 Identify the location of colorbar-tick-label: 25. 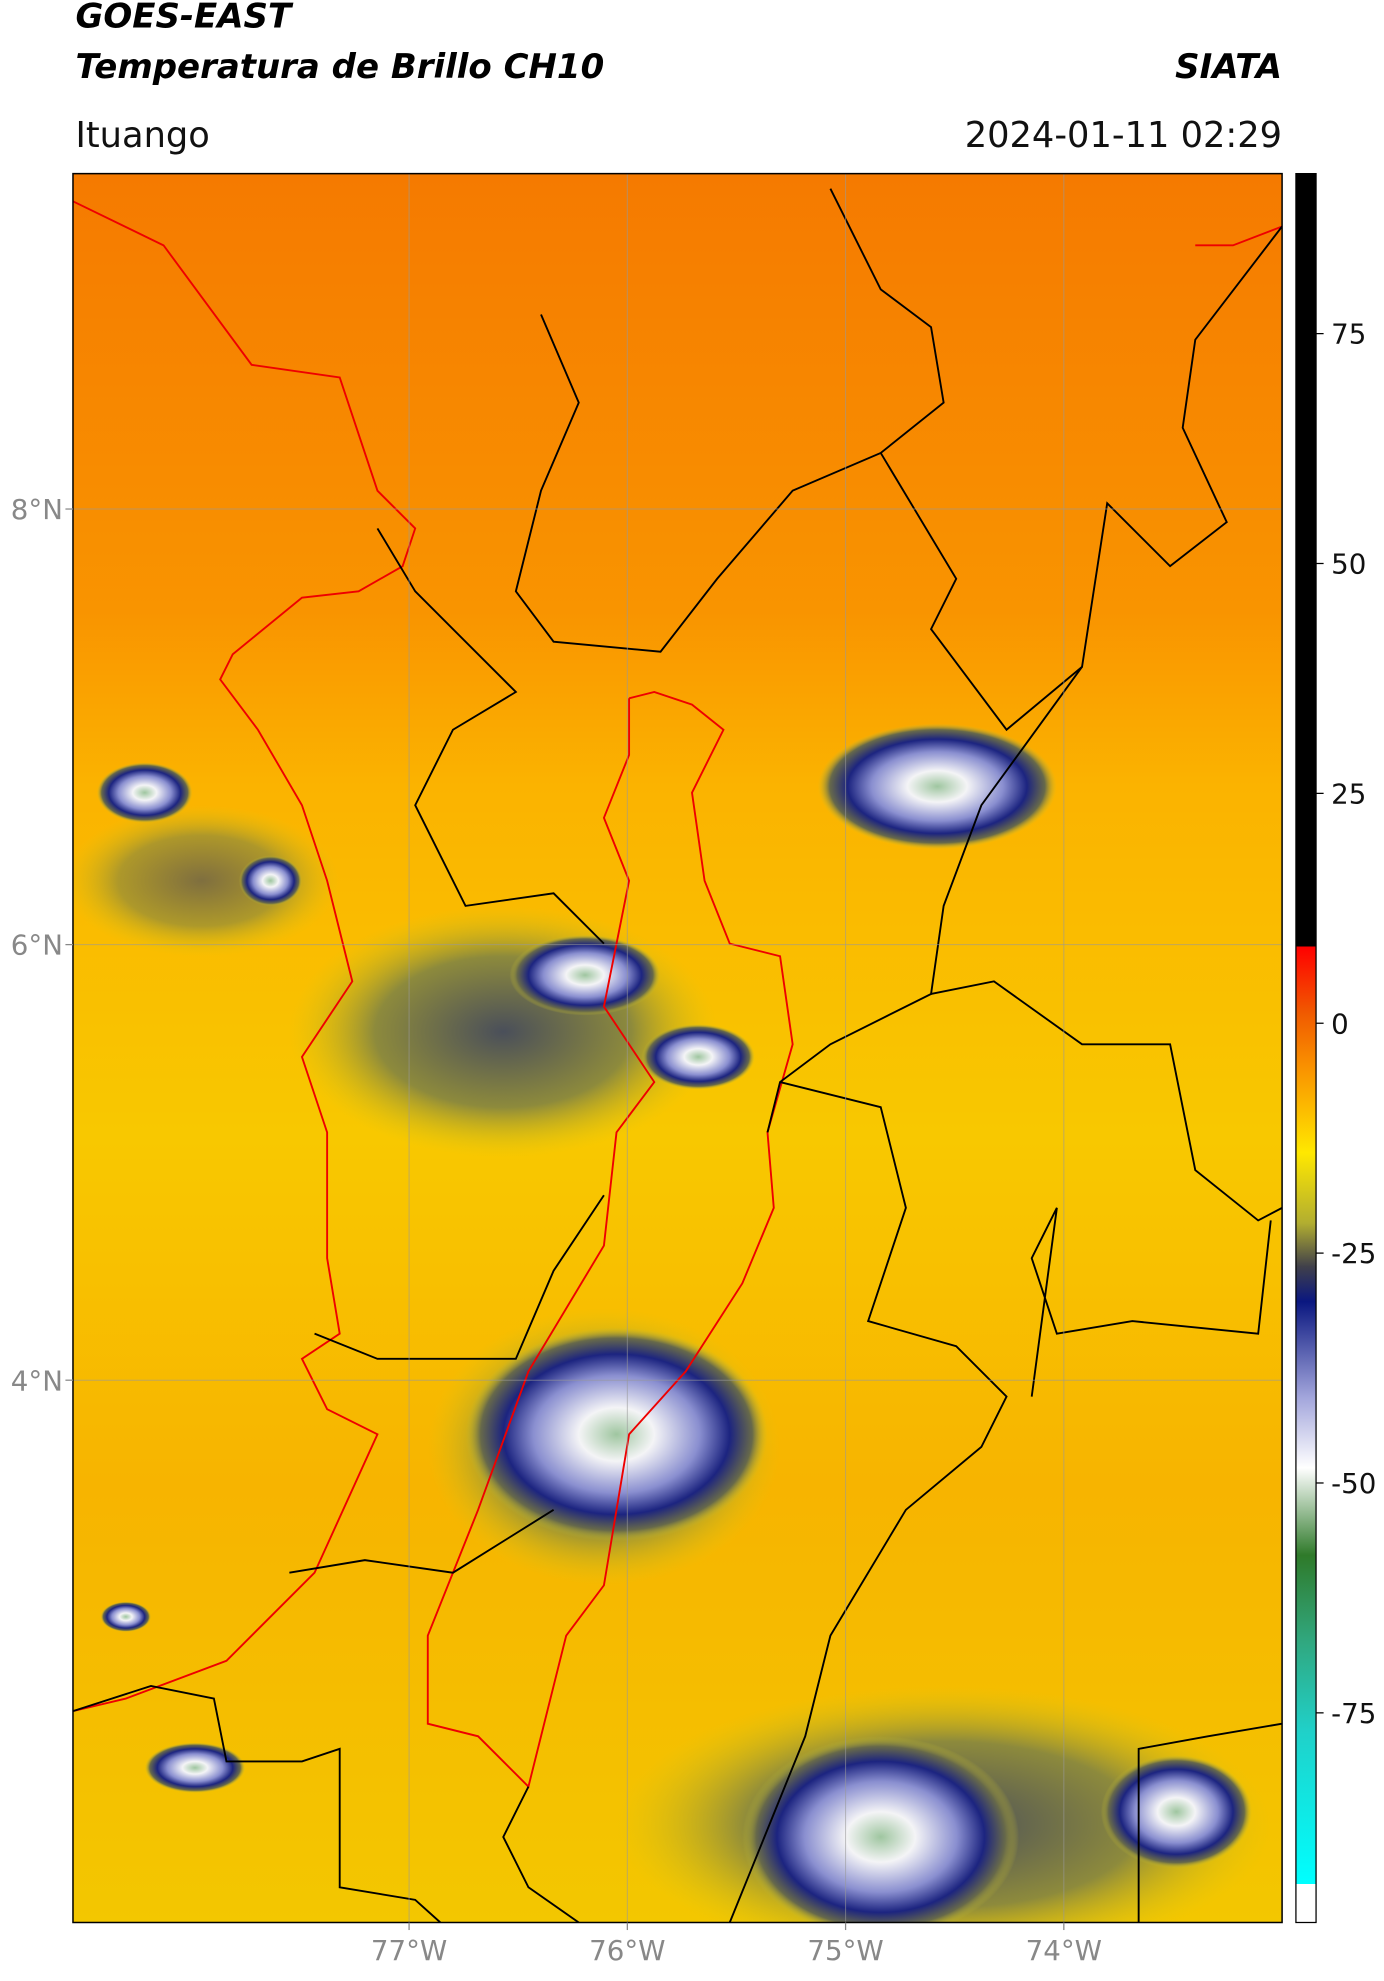
(1348, 793).